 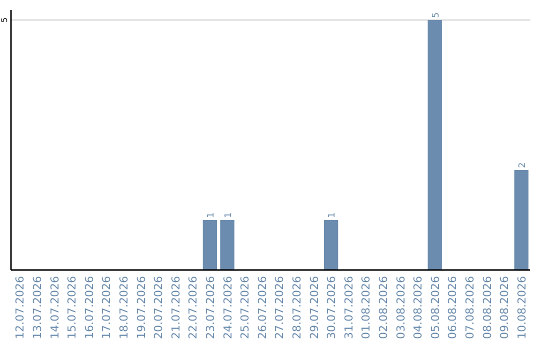 I want to click on x-tick-label: 25.07.2026, so click(x=245, y=307).